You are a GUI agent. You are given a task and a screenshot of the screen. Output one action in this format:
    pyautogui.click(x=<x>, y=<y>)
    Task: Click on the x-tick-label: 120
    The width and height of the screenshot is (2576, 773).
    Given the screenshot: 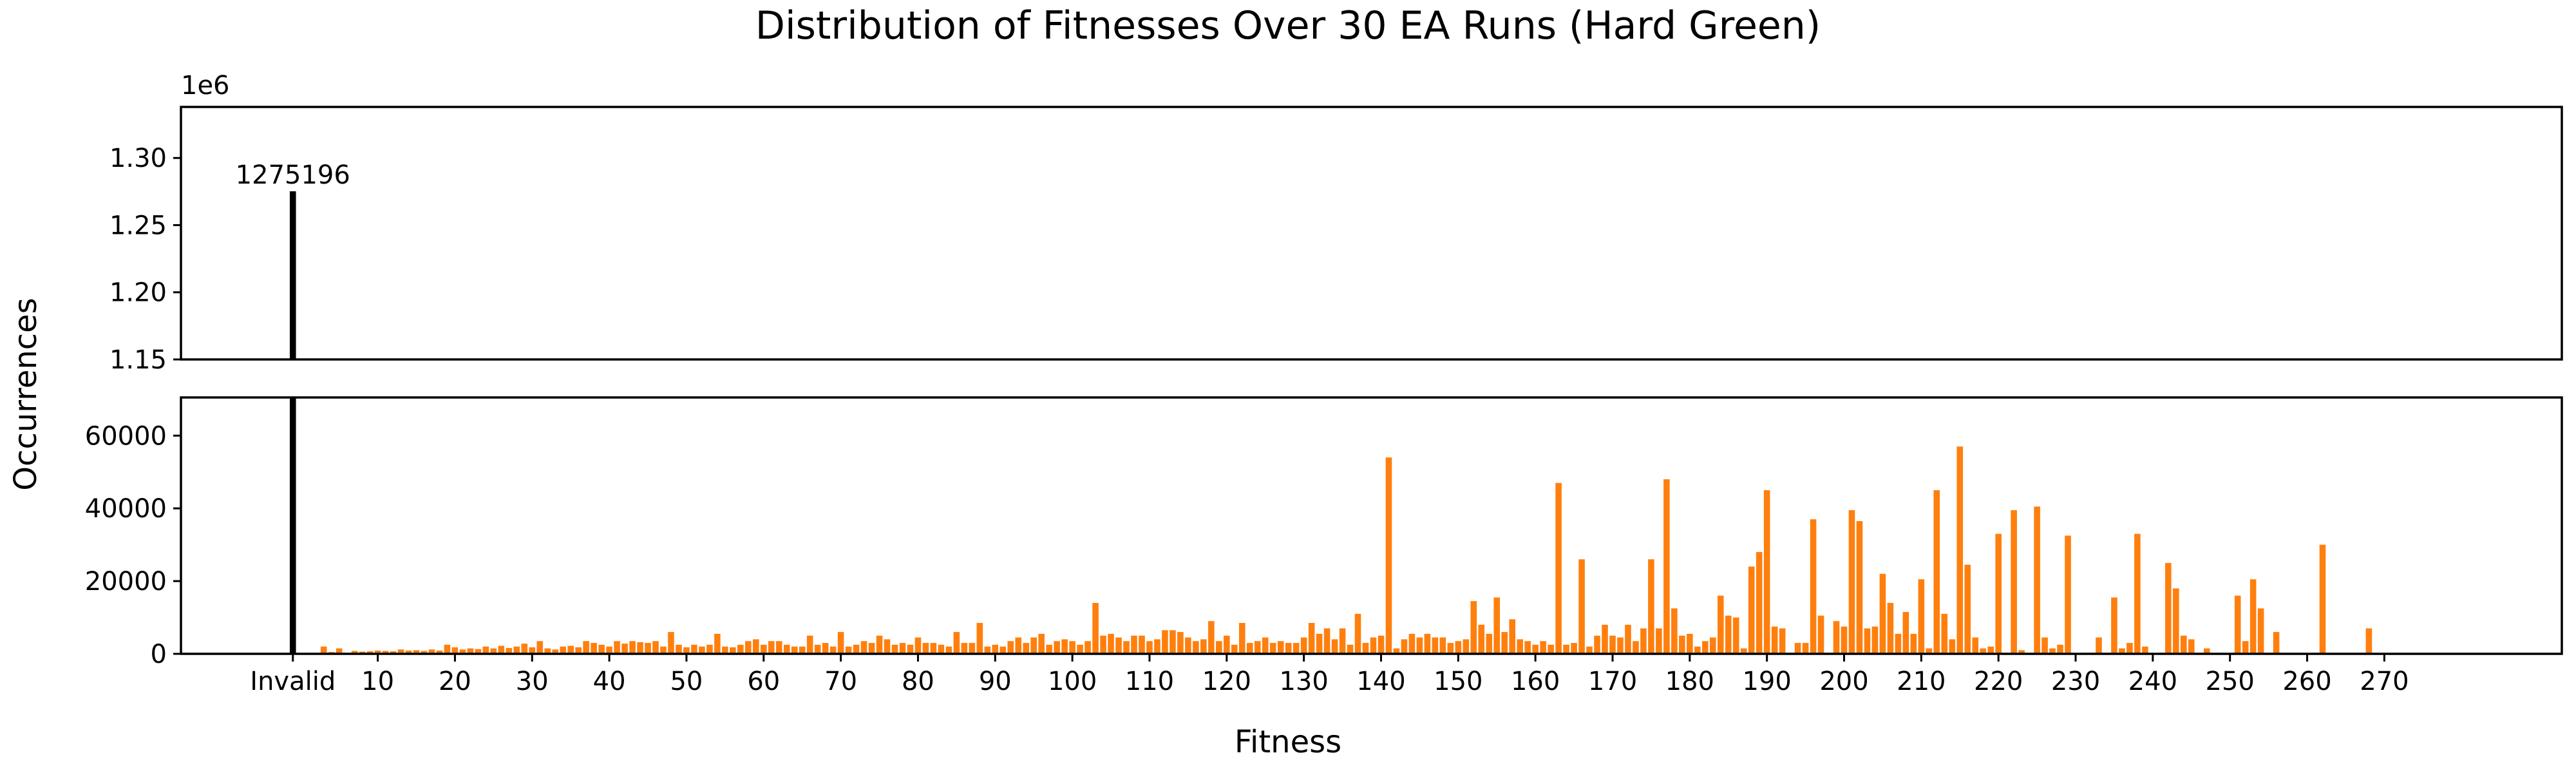 What is the action you would take?
    pyautogui.click(x=1226, y=681)
    